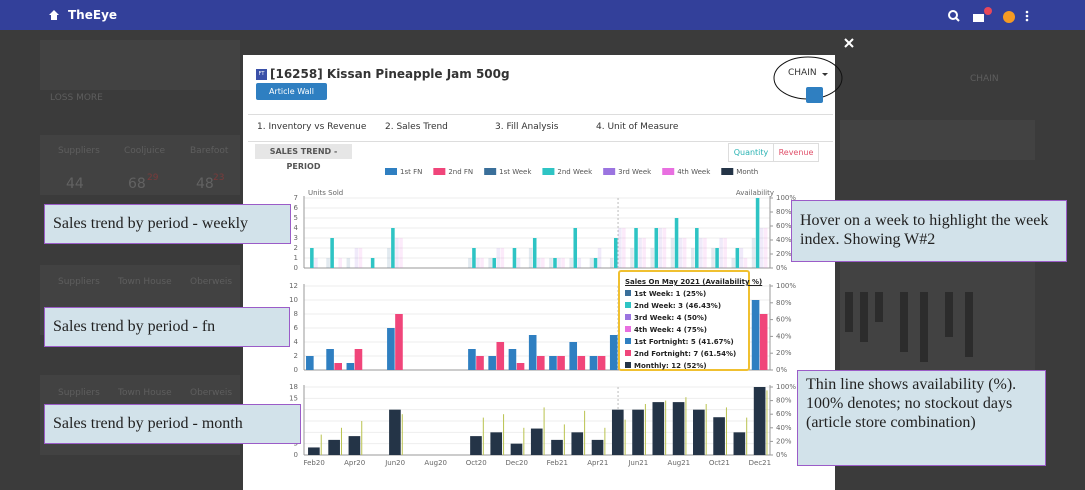 The height and width of the screenshot is (490, 1085). What do you see at coordinates (296, 258) in the screenshot?
I see `y-tick-label: 1` at bounding box center [296, 258].